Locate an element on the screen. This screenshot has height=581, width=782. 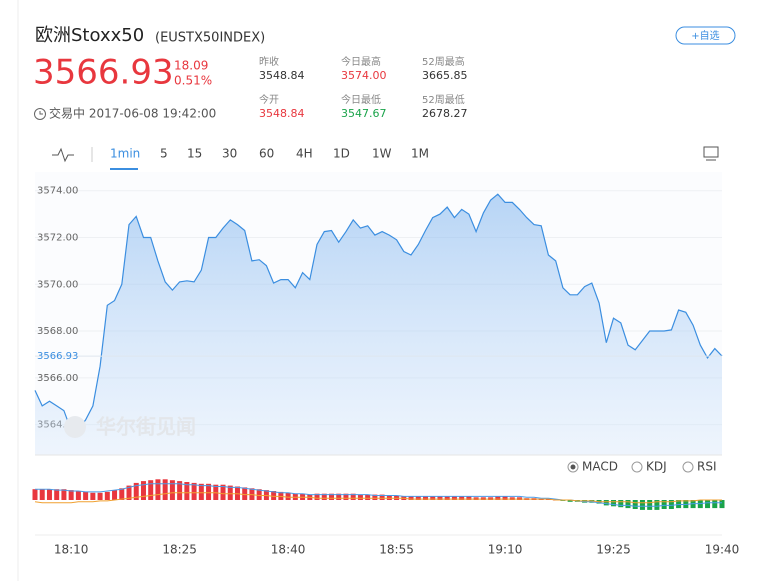
tab: 1W is located at coordinates (382, 154).